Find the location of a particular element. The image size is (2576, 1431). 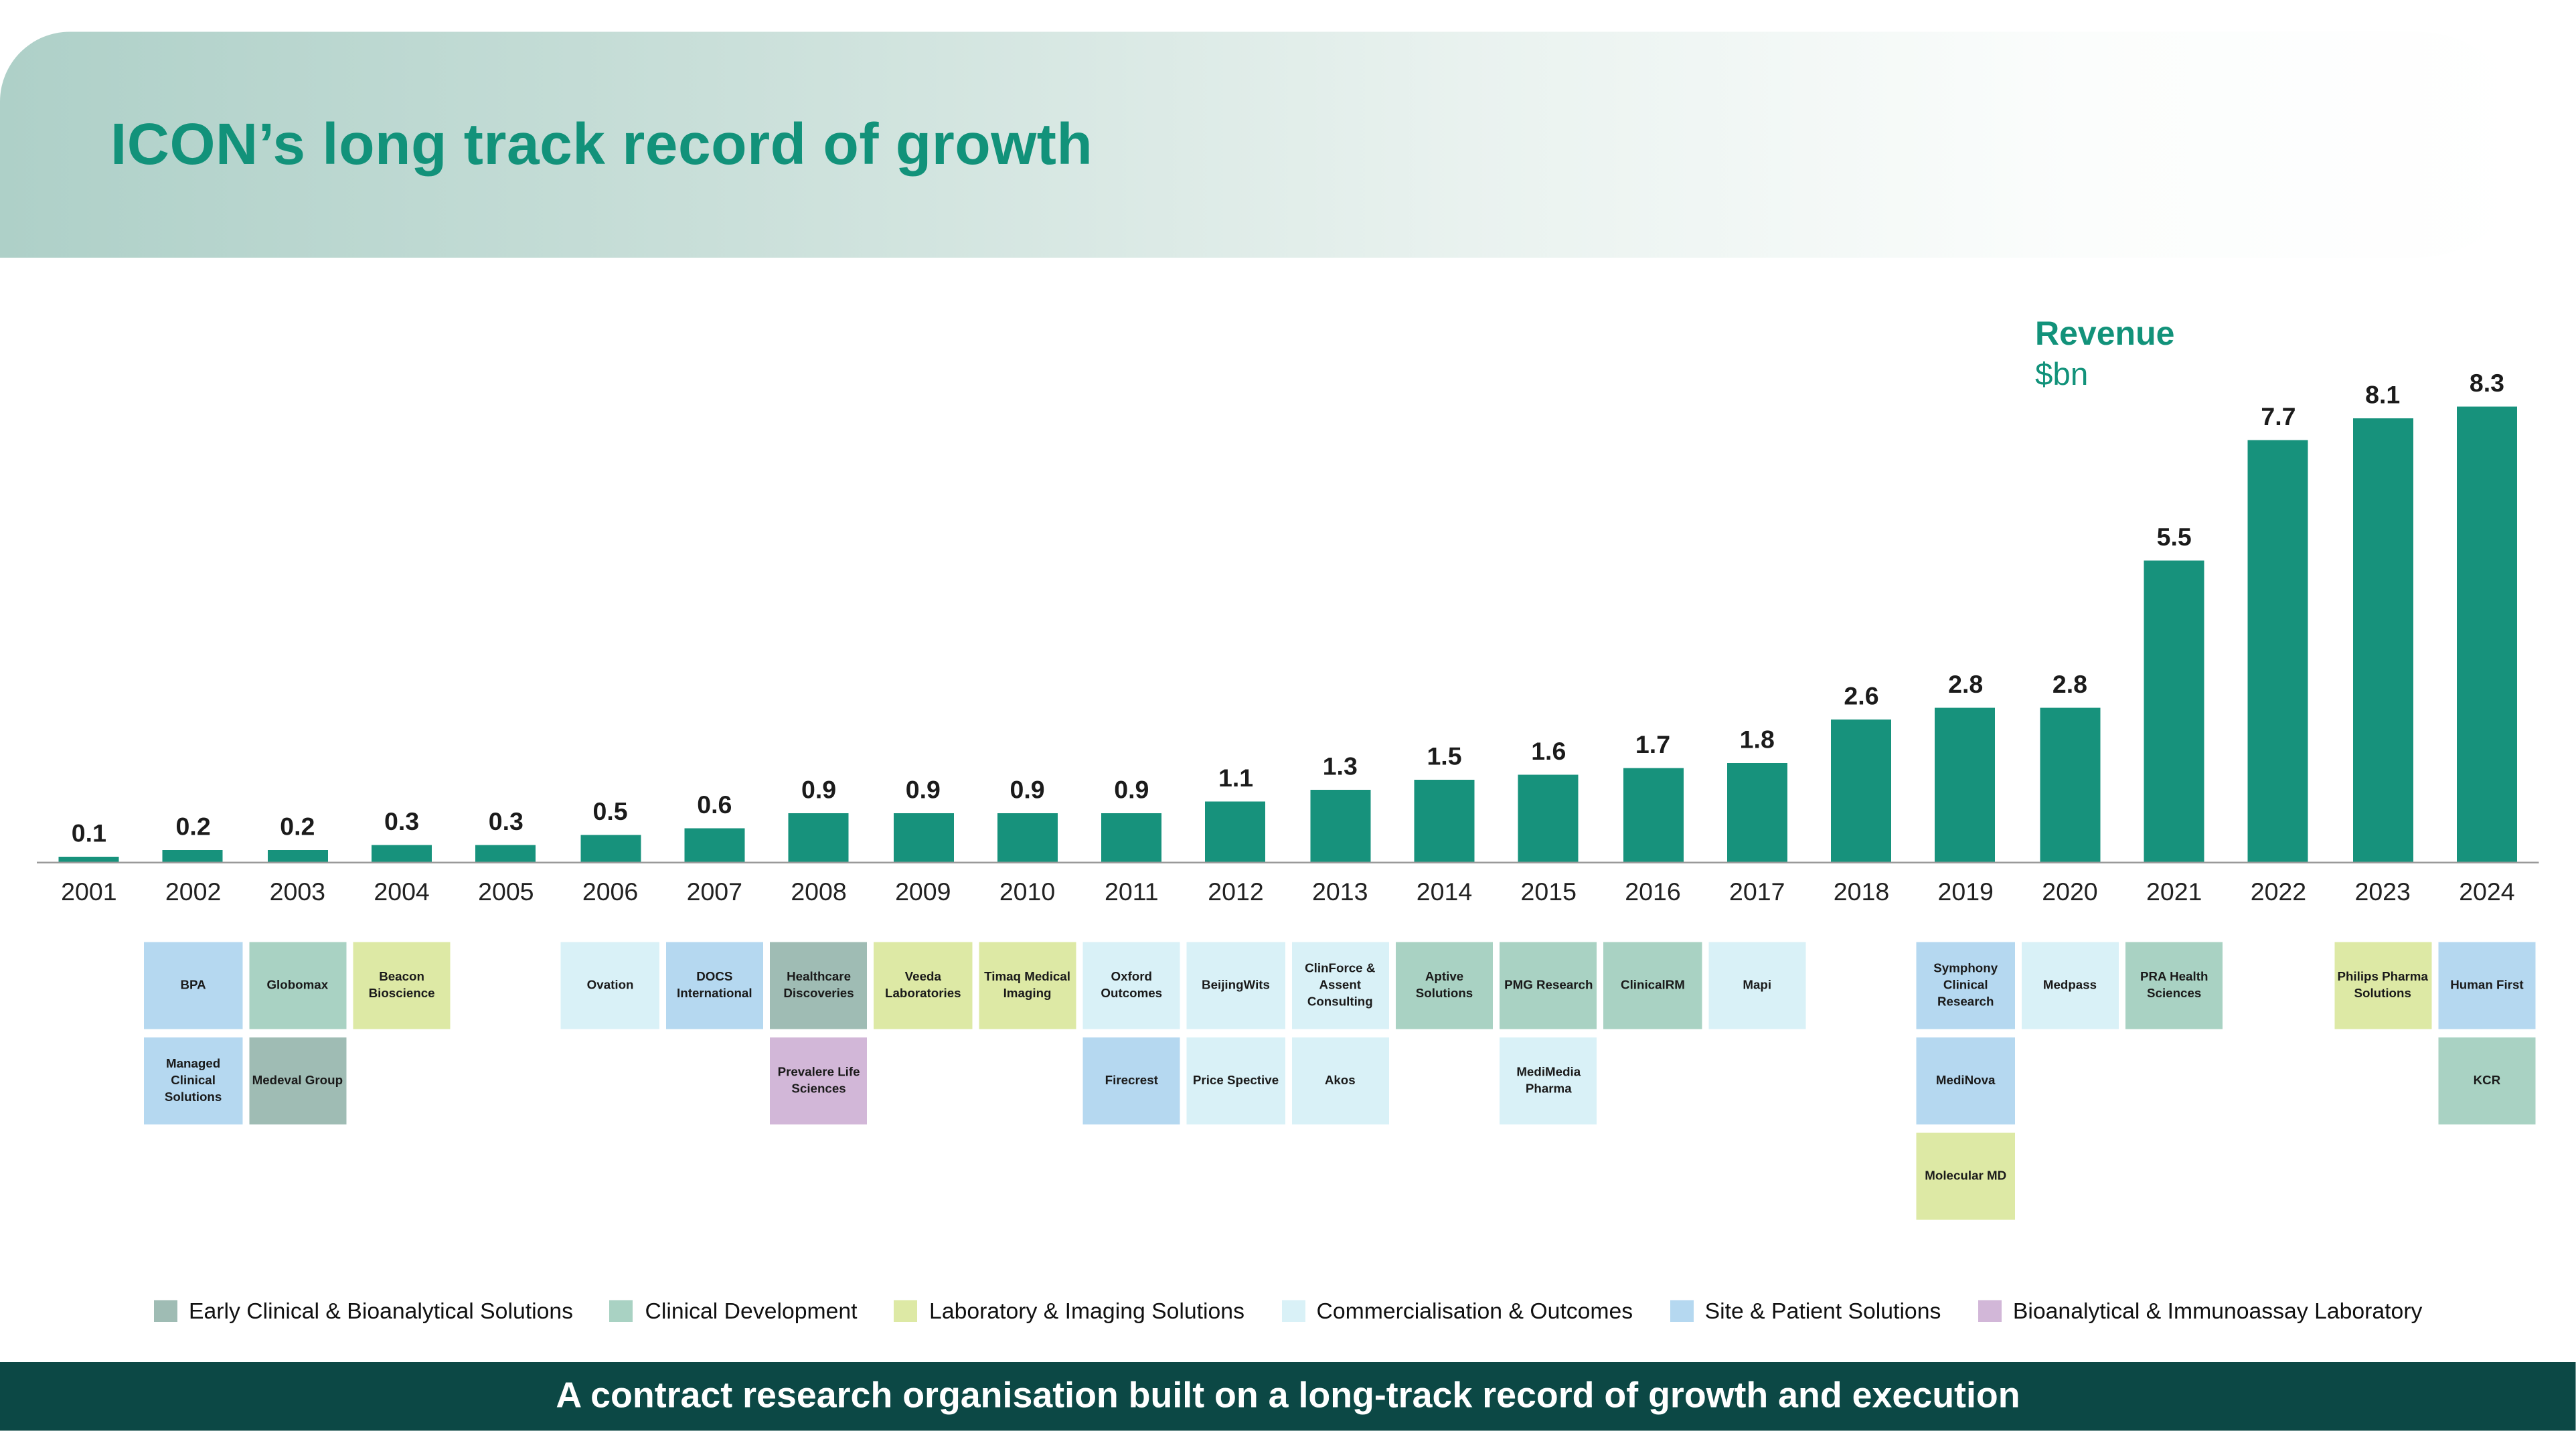

acquisition-cell: Managed Clinical Solutions is located at coordinates (193, 1080).